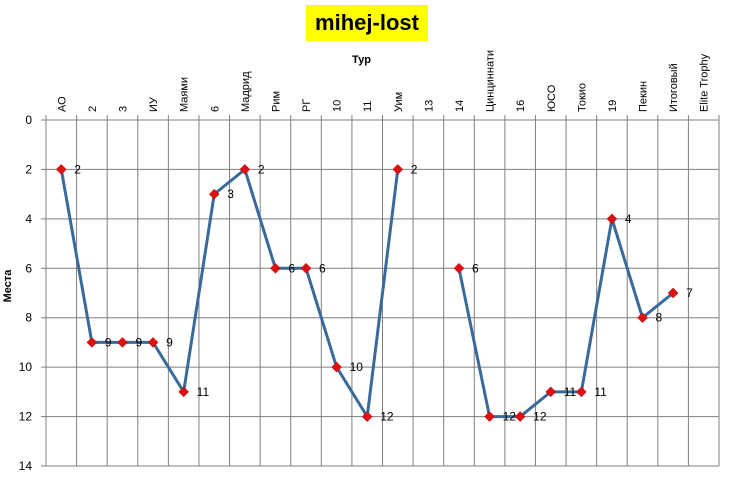  I want to click on x-axis-label: Тур, so click(361, 60).